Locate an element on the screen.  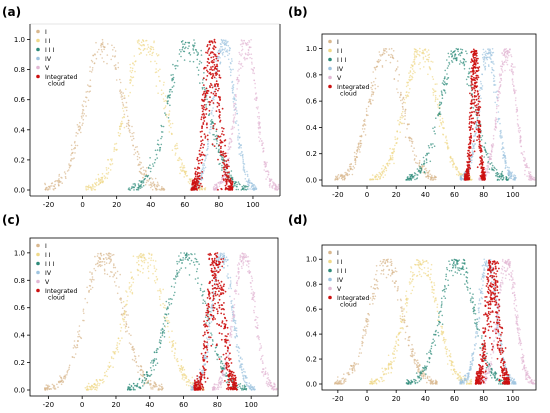
x-tick-label: -20 is located at coordinates (48, 205).